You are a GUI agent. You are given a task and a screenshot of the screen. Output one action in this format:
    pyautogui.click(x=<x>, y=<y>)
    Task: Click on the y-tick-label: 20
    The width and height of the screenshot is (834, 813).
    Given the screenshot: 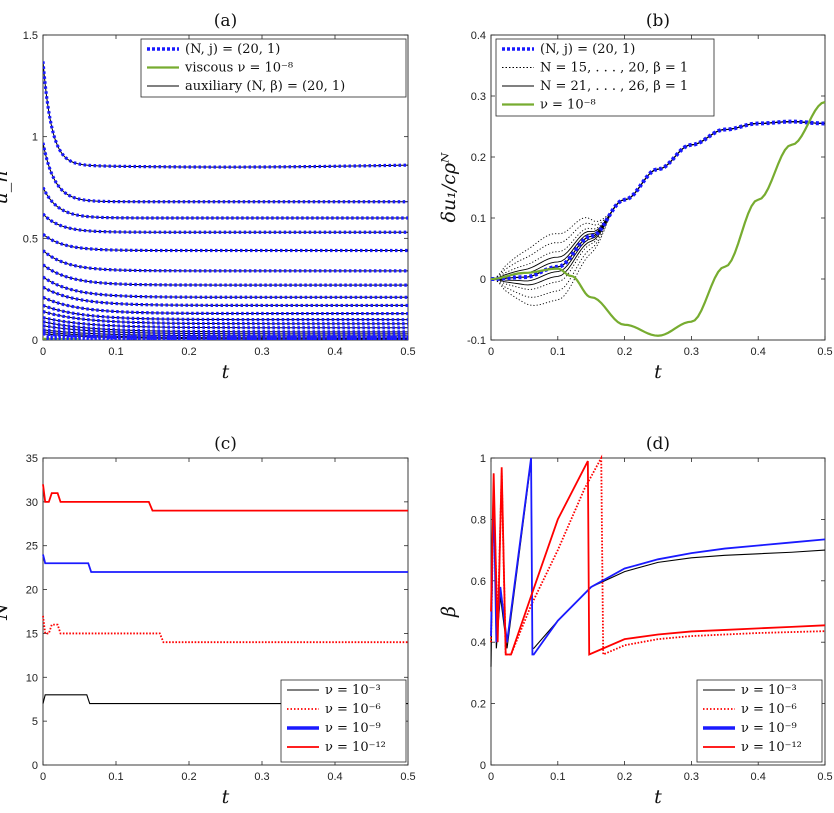 What is the action you would take?
    pyautogui.click(x=32, y=591)
    